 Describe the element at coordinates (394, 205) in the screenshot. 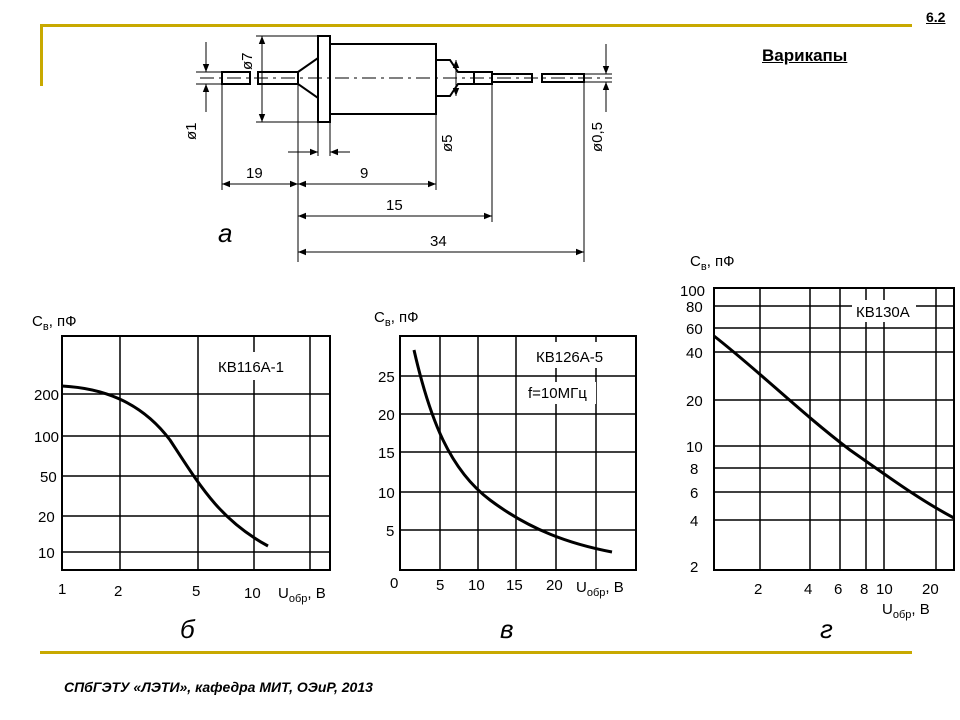

I see `dim-15: 15` at that location.